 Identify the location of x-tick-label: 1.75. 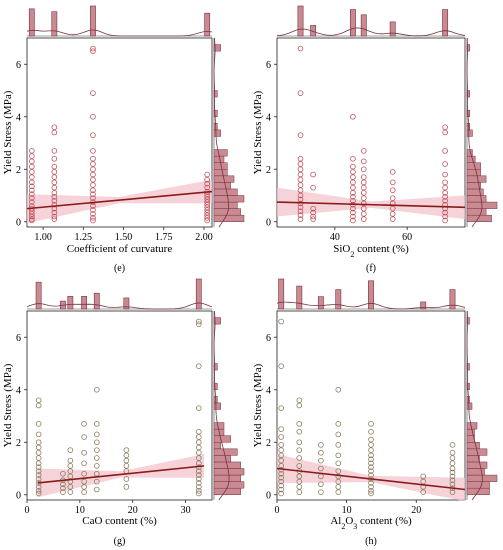
(164, 237).